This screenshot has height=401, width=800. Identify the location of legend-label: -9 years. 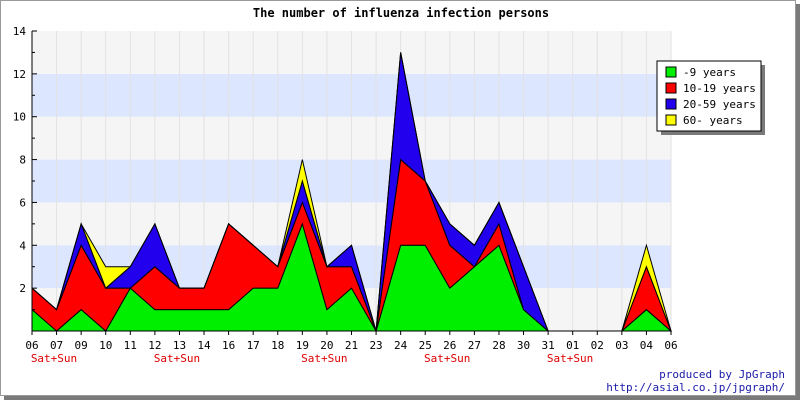
(709, 72).